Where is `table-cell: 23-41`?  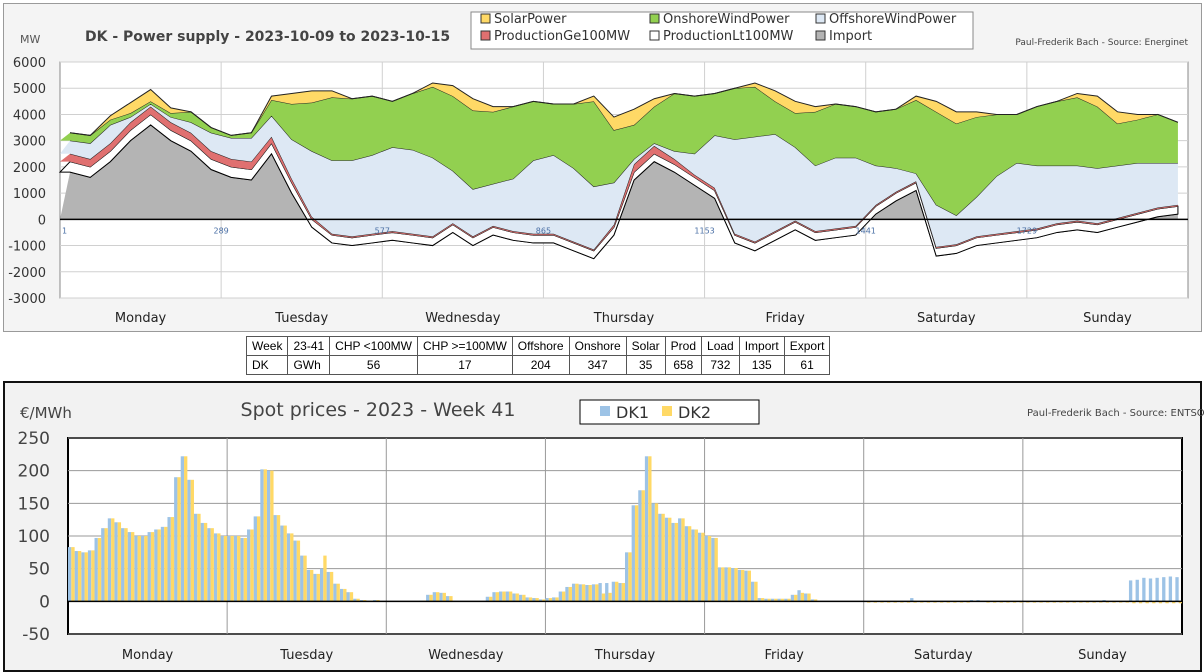 table-cell: 23-41 is located at coordinates (309, 346).